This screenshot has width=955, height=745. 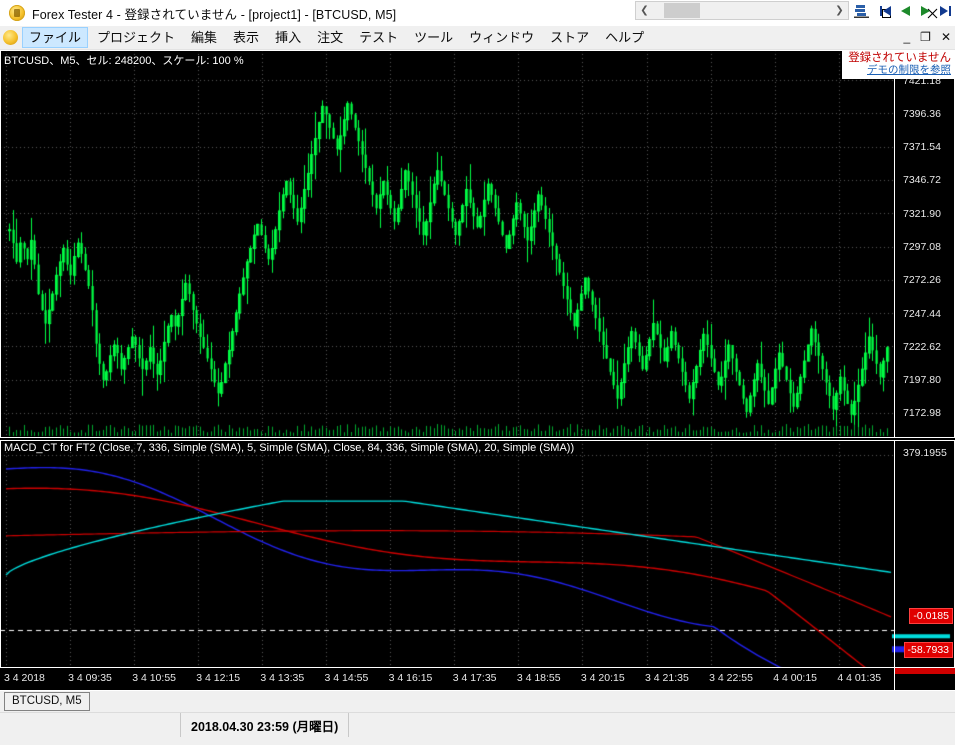 What do you see at coordinates (922, 247) in the screenshot?
I see `price-y-tick: 7297.08` at bounding box center [922, 247].